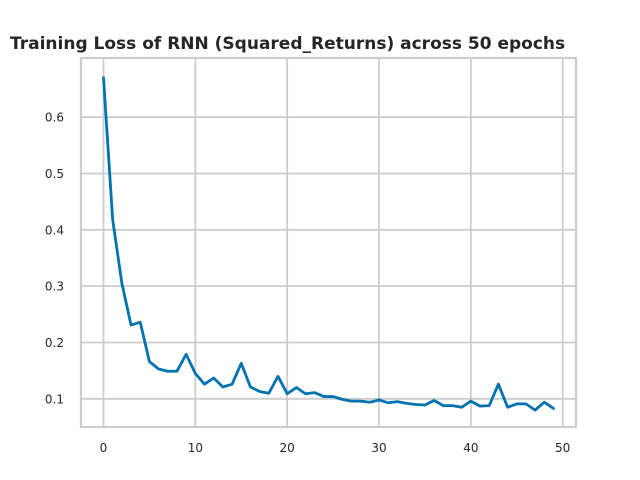 The image size is (640, 480). I want to click on y-tick-label: 0.3, so click(54, 287).